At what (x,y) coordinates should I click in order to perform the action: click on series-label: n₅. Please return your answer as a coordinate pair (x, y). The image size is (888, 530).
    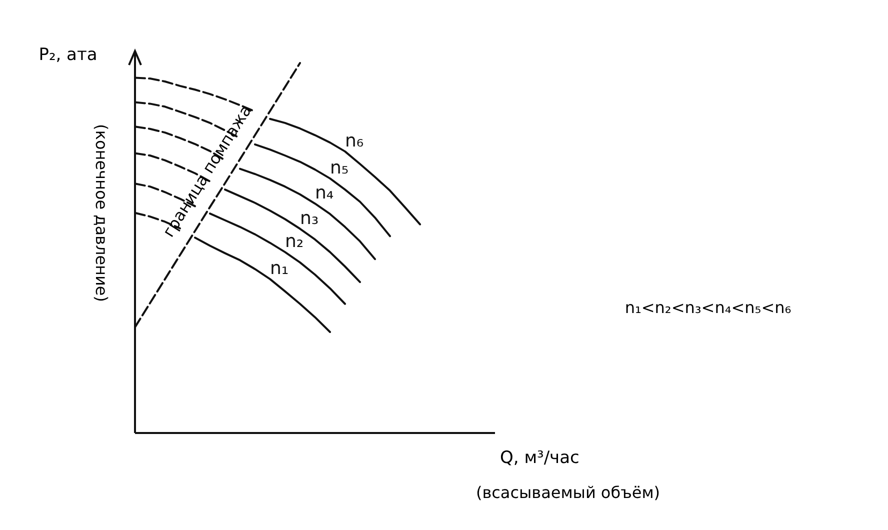
    Looking at the image, I should click on (339, 167).